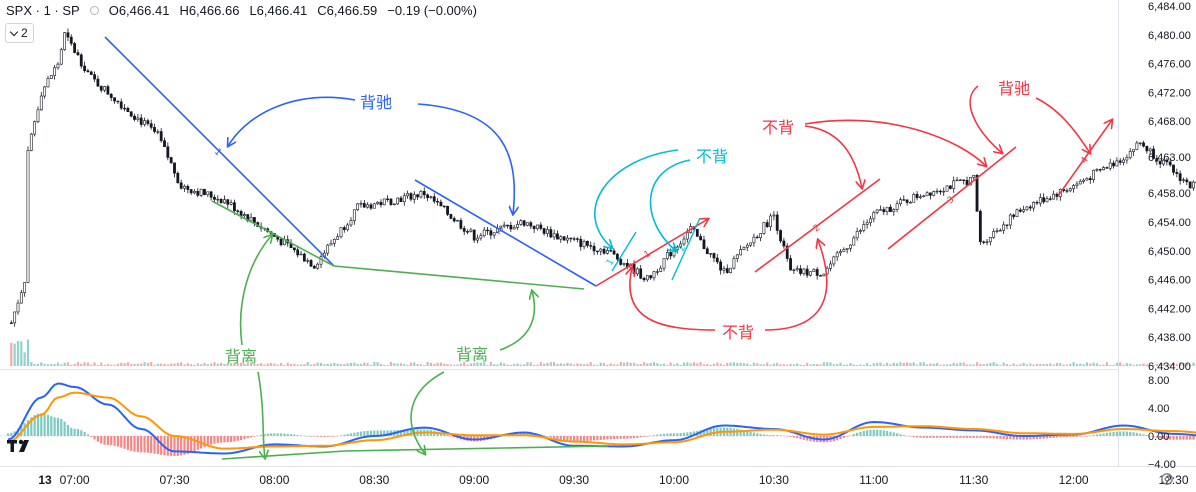  Describe the element at coordinates (778, 127) in the screenshot. I see `label-bubei-red-top: 不背` at that location.